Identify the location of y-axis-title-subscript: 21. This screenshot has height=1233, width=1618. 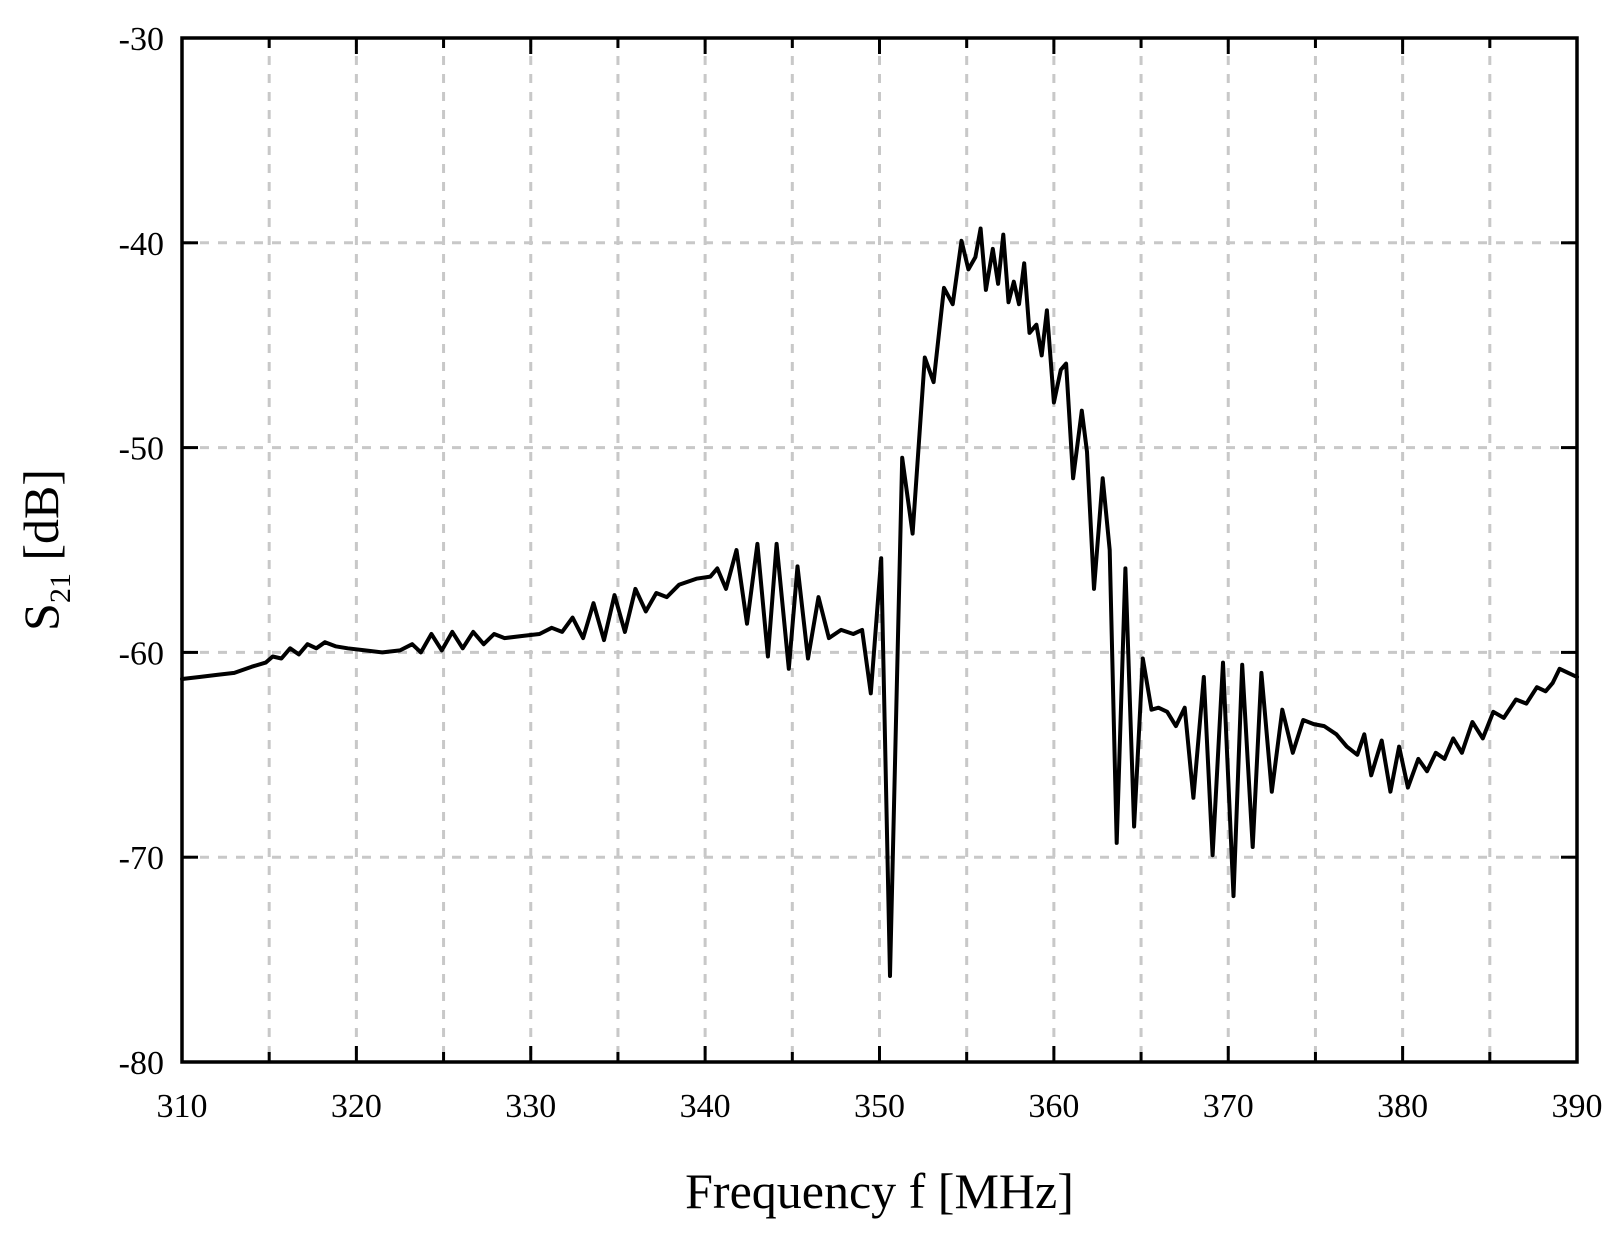
(60, 588).